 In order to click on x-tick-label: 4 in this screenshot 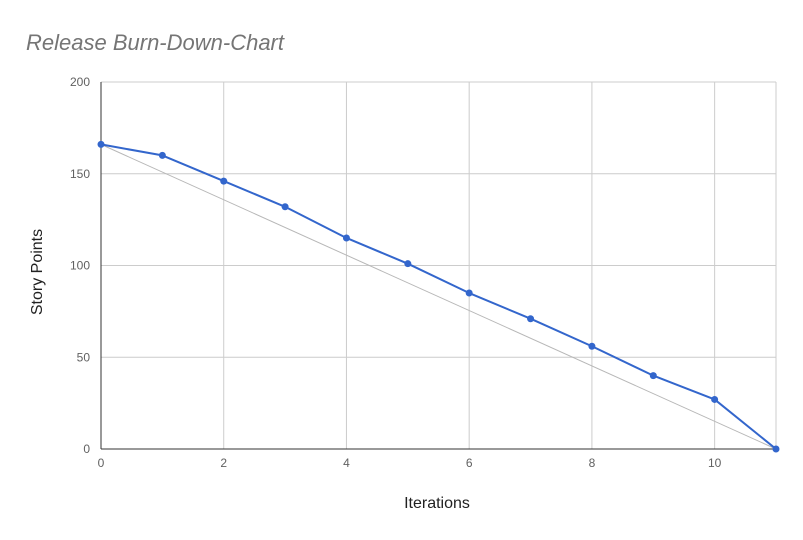, I will do `click(346, 463)`.